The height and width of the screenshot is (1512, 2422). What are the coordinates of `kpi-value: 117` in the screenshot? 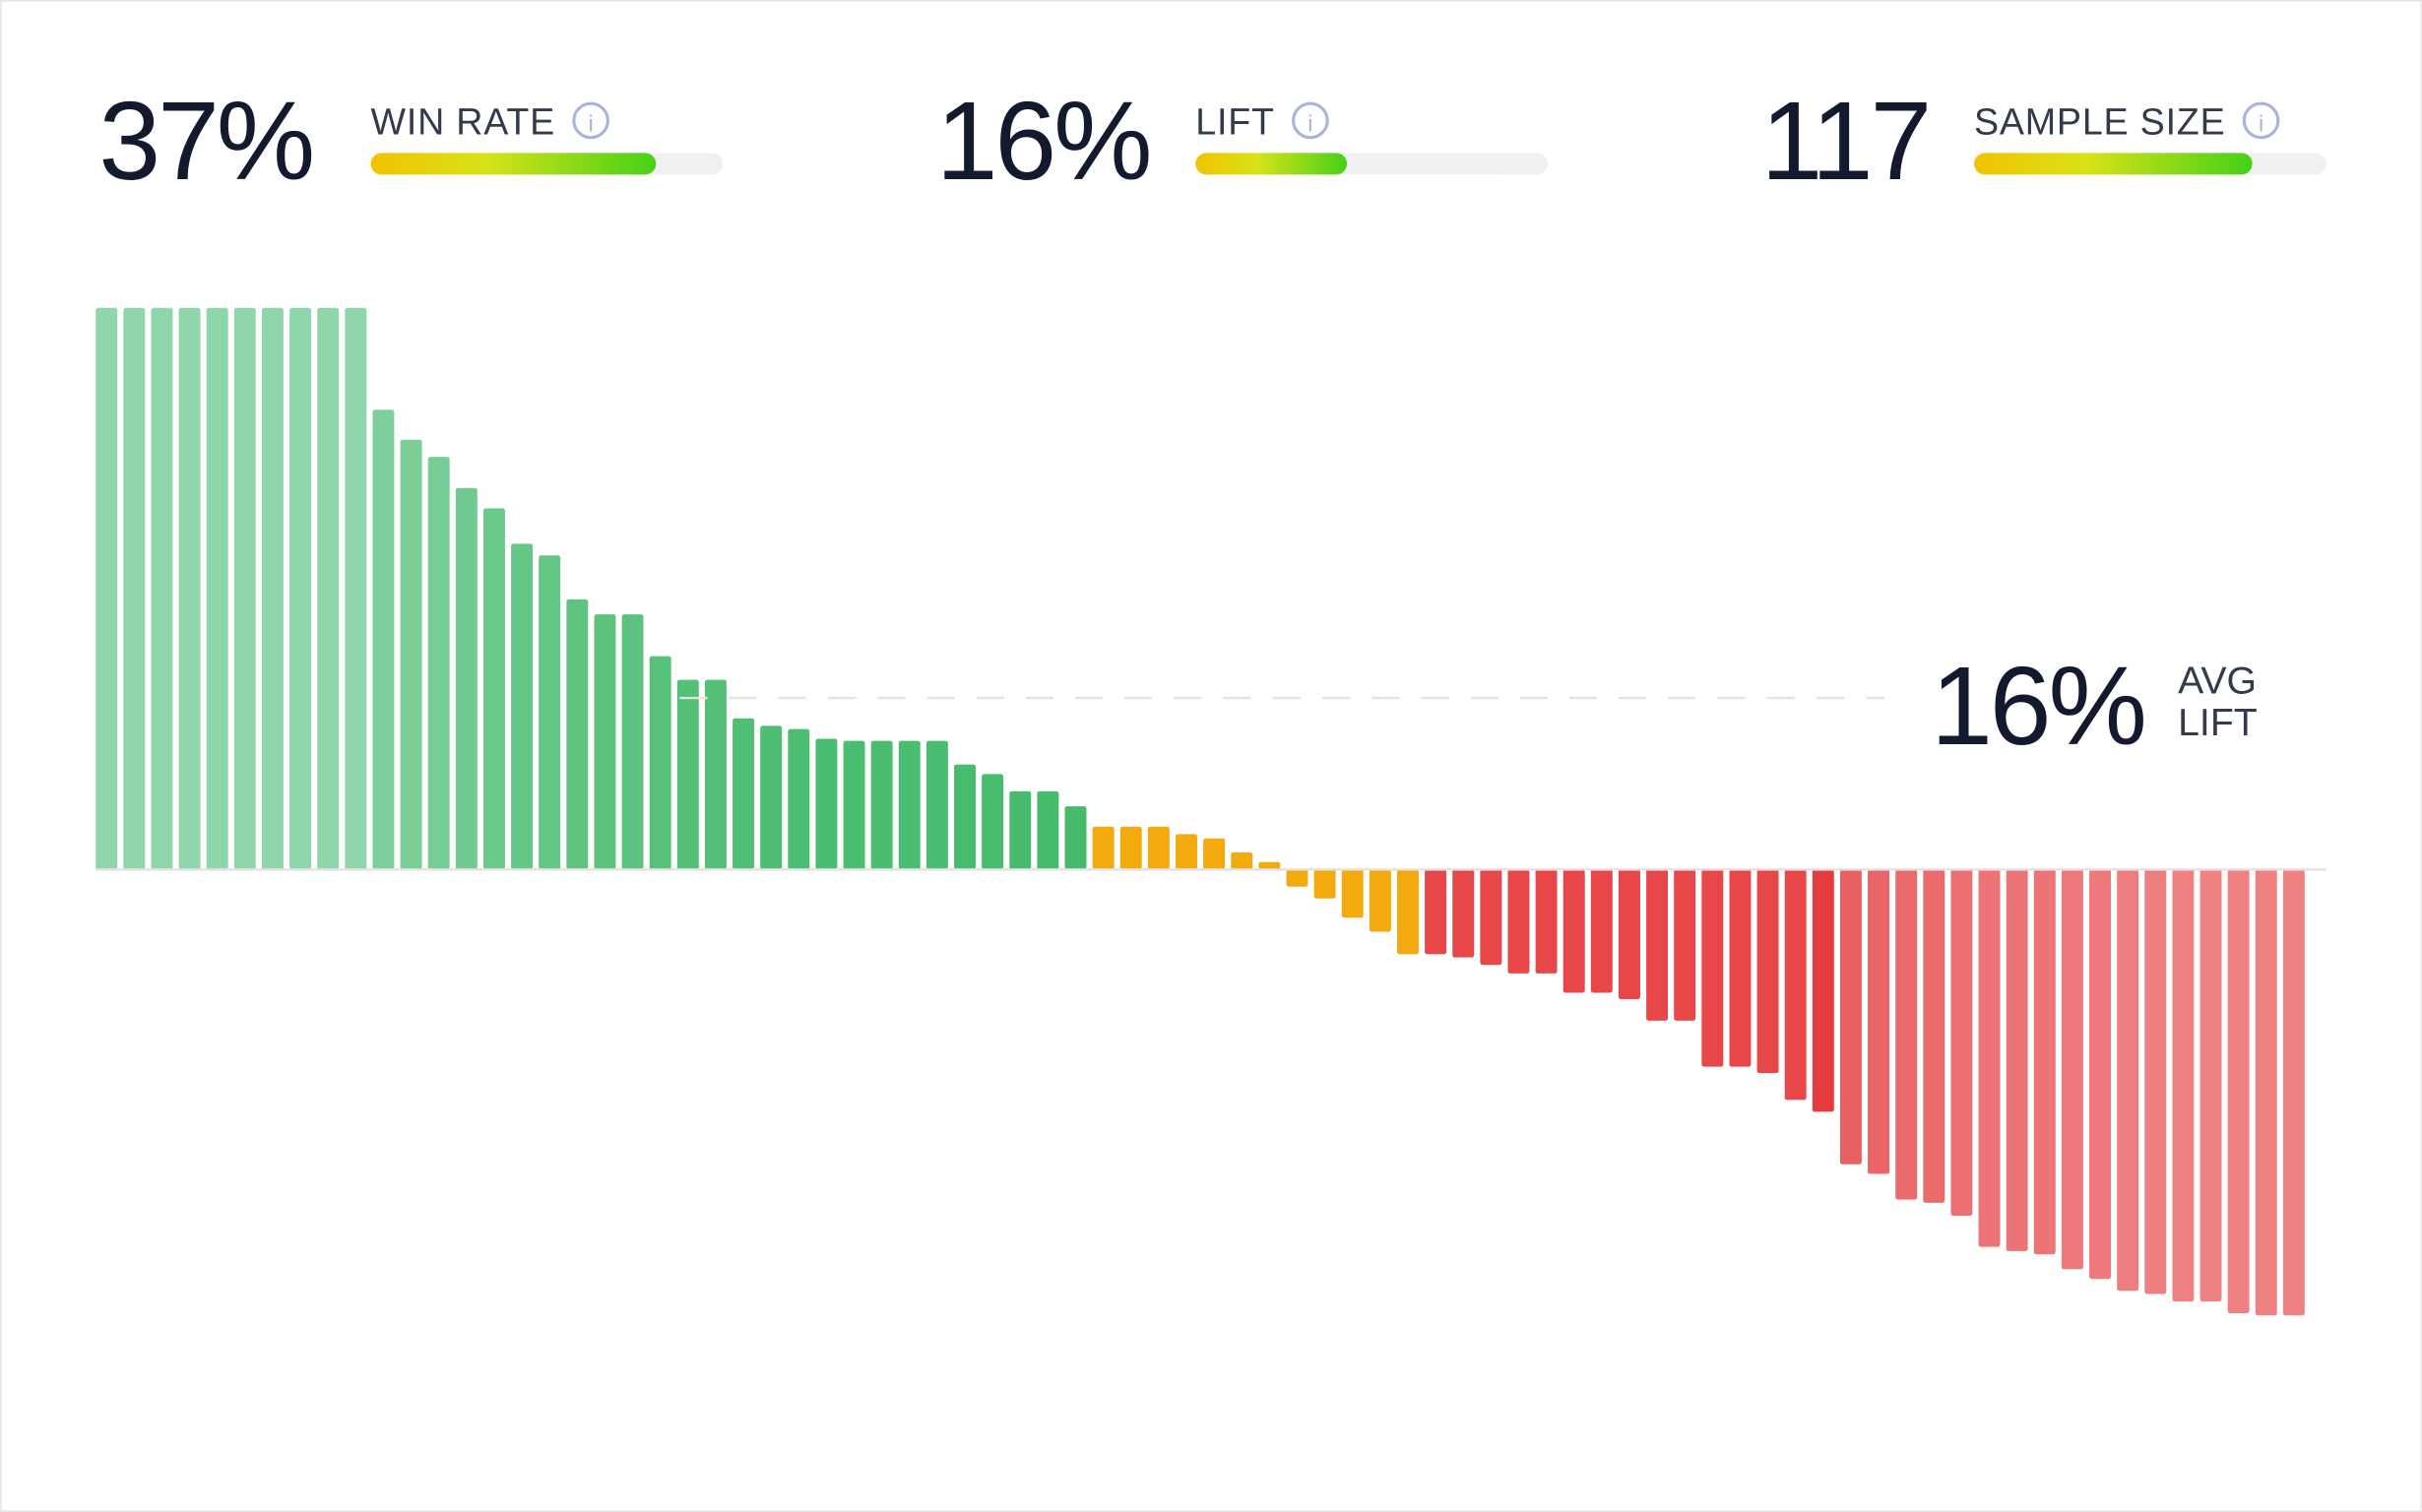 It's located at (1845, 141).